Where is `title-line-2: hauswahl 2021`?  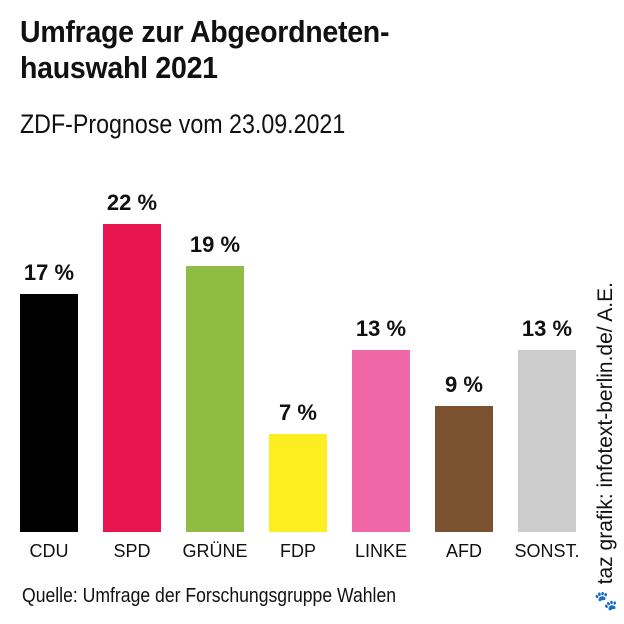 title-line-2: hauswahl 2021 is located at coordinates (119, 67).